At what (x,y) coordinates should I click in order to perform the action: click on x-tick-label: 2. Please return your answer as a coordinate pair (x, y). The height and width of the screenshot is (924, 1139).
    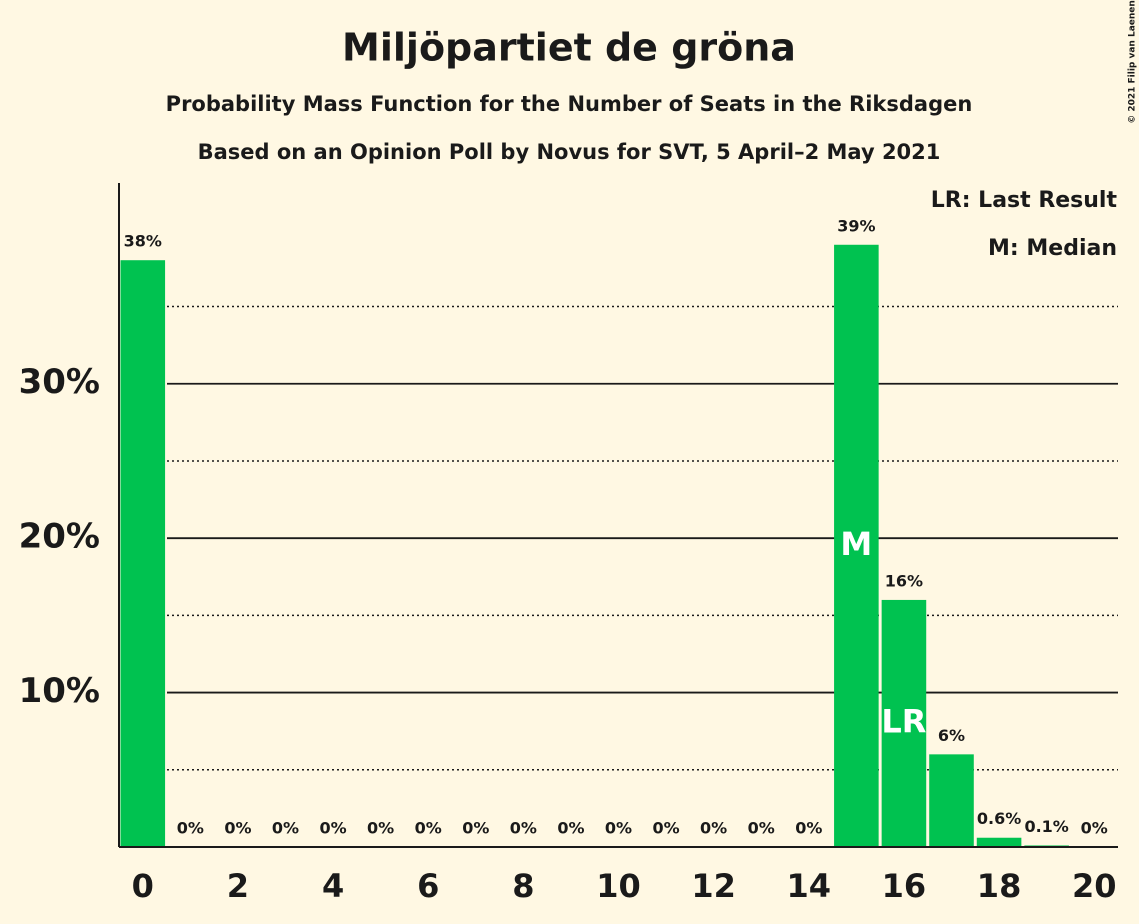
    Looking at the image, I should click on (238, 886).